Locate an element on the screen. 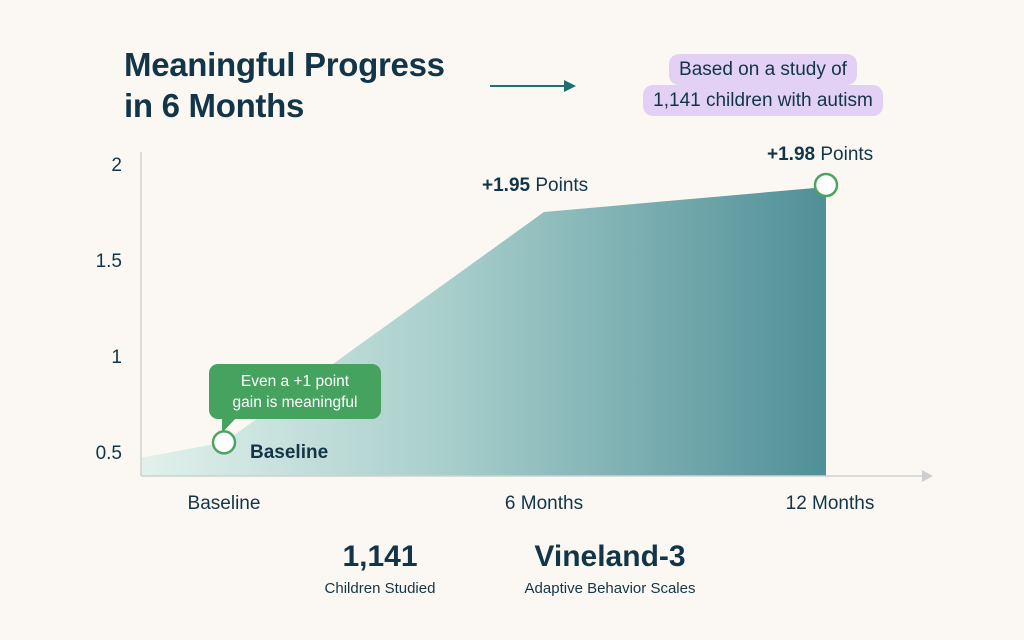 The width and height of the screenshot is (1024, 640). stat-vineland-value: Vineland-3 is located at coordinates (610, 556).